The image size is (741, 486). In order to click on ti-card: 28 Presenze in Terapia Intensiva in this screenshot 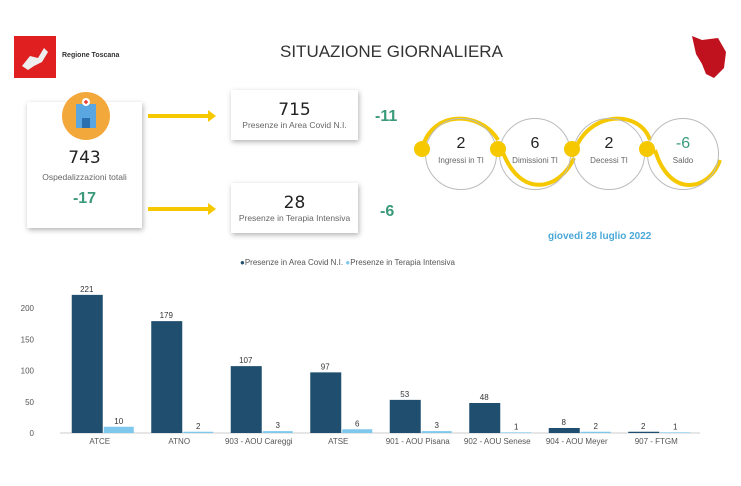, I will do `click(294, 208)`.